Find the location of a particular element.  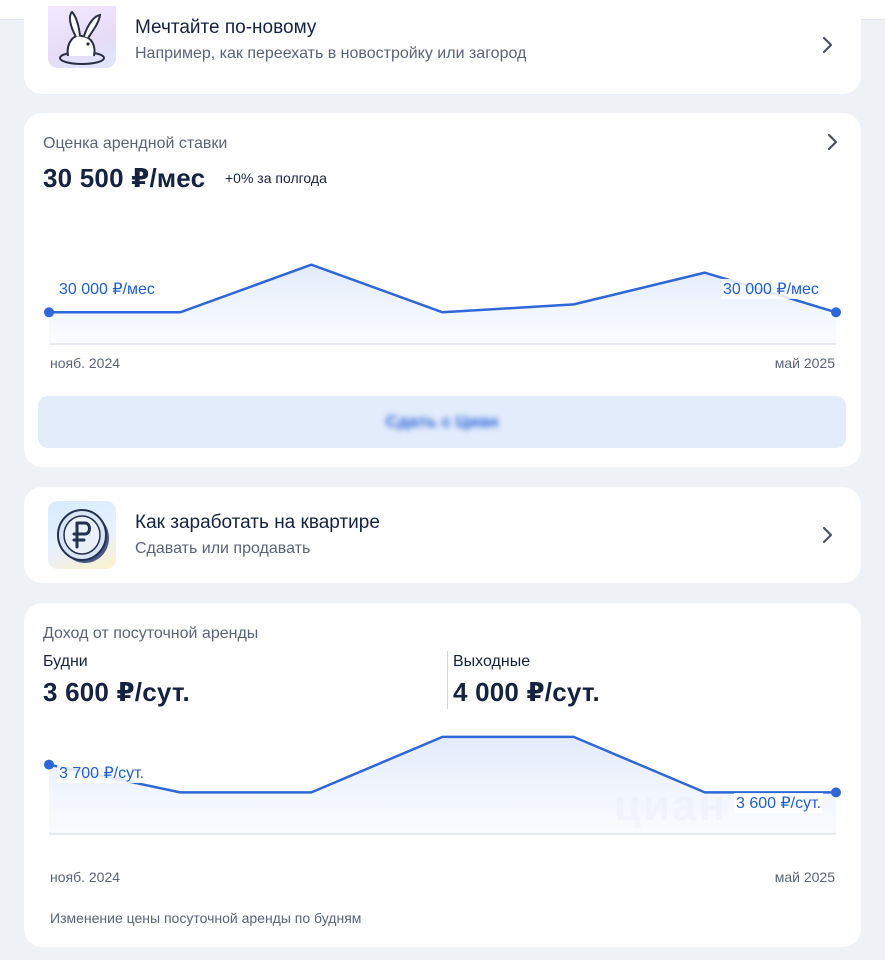

daily-x-end: май 2025 is located at coordinates (804, 877).